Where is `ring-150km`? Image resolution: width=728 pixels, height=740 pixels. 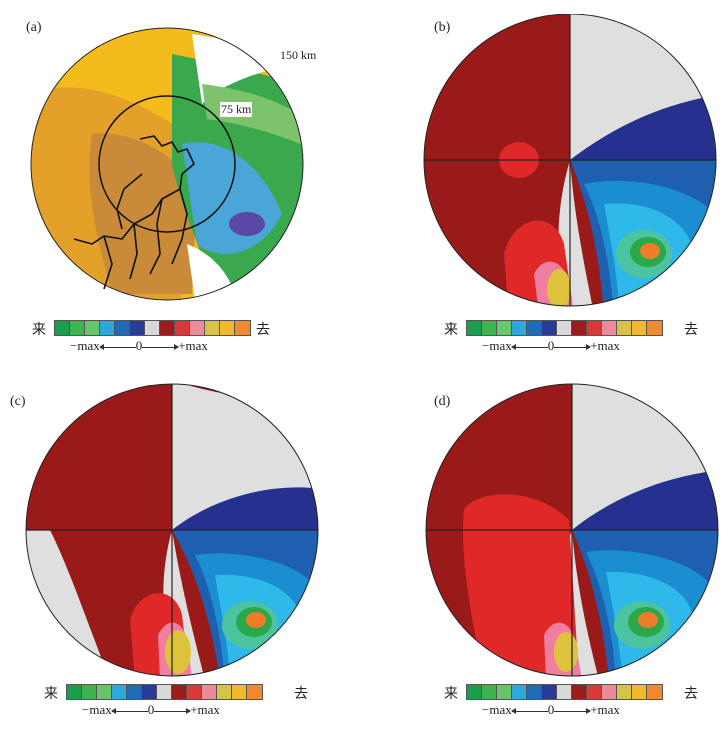 ring-150km is located at coordinates (167, 164).